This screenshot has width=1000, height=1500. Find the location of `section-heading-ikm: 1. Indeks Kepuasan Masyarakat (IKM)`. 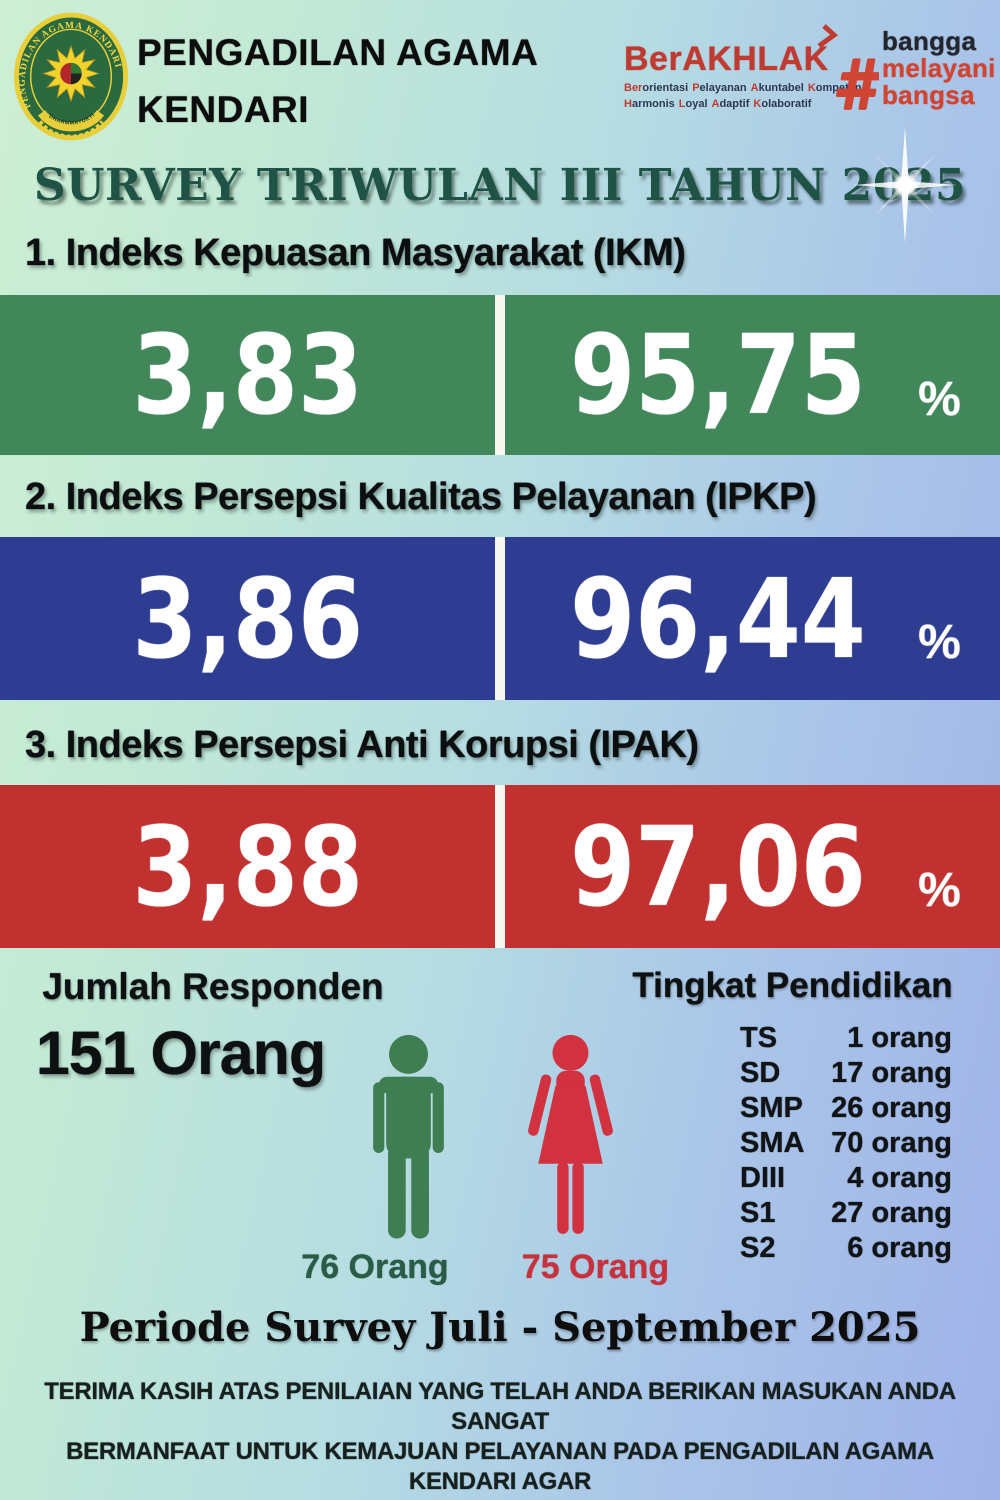

section-heading-ikm: 1. Indeks Kepuasan Masyarakat (IKM) is located at coordinates (355, 253).